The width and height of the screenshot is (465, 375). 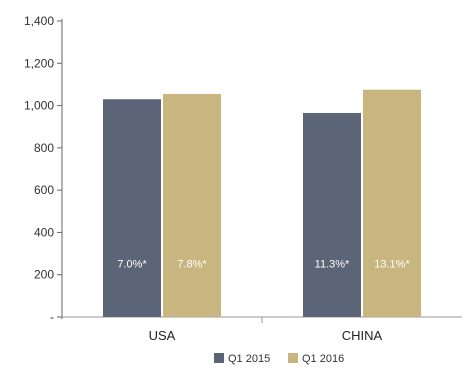 What do you see at coordinates (362, 335) in the screenshot?
I see `x-category-label: CHINA` at bounding box center [362, 335].